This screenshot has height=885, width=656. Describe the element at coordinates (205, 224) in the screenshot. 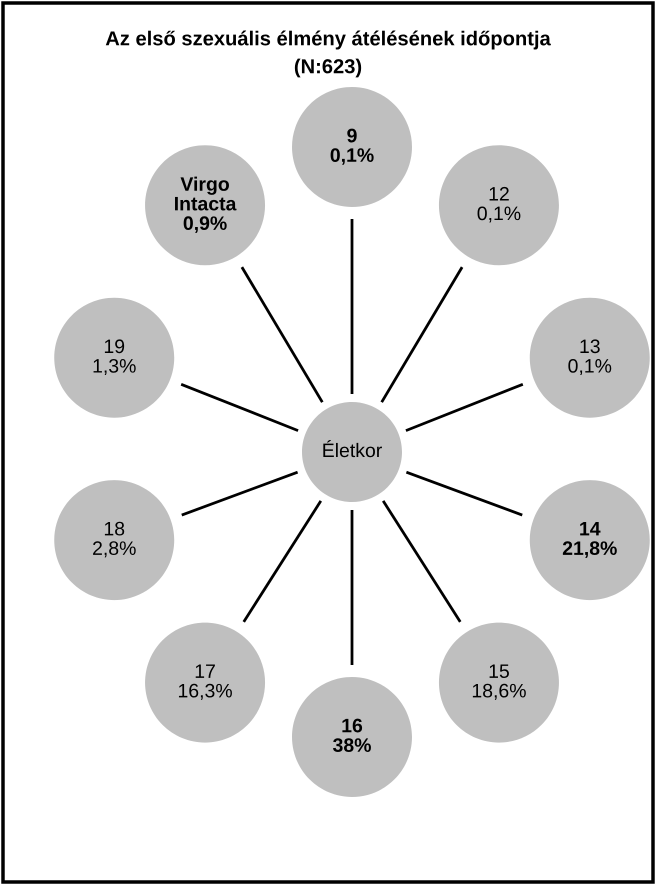

I see `data-label: 0,9%` at that location.